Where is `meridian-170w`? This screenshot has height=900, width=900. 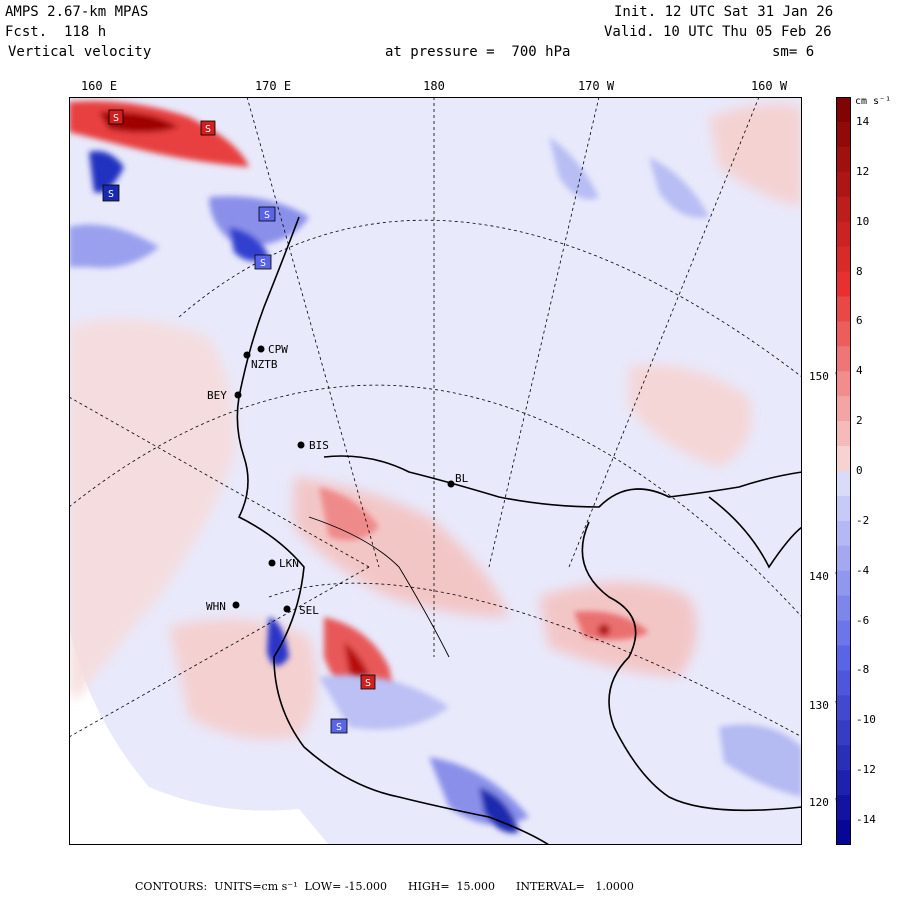
meridian-170w is located at coordinates (544, 332).